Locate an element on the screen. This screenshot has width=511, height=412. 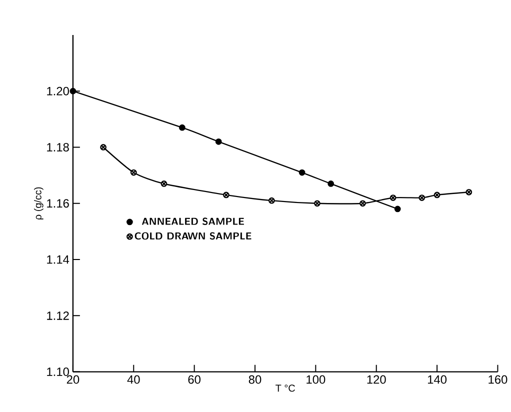
y-tick-label: 1.16 is located at coordinates (58, 203).